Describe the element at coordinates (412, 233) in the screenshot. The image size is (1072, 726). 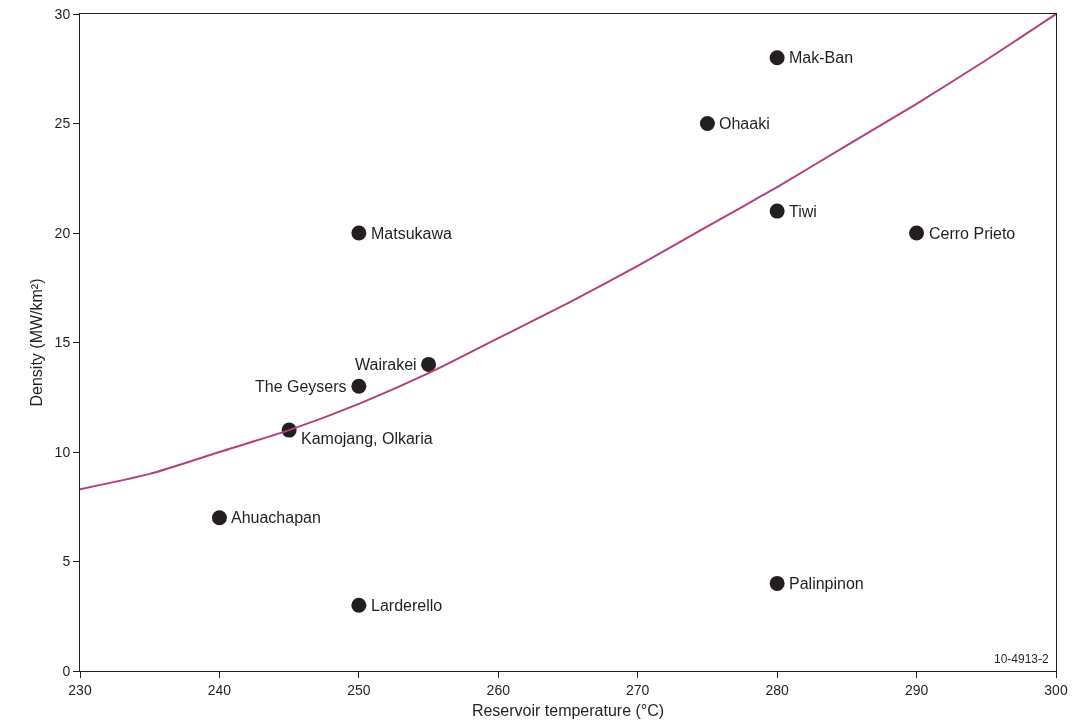
I see `annotation: Matsukawa` at that location.